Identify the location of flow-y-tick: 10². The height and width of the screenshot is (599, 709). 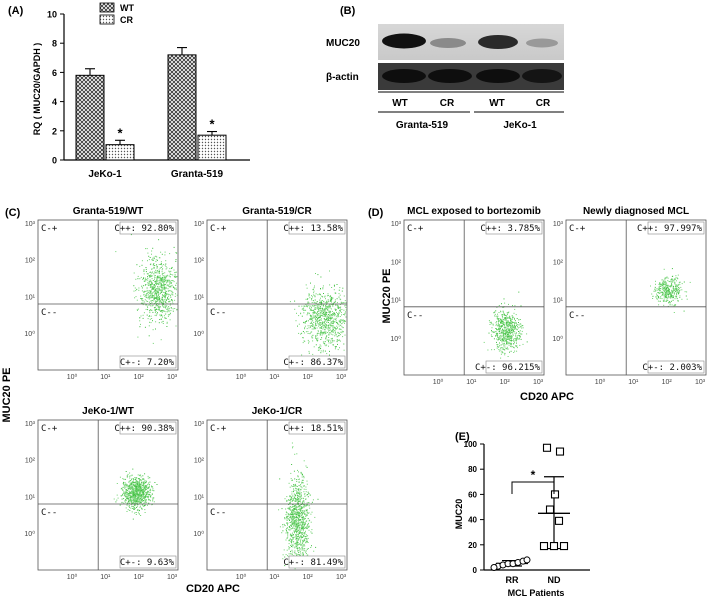
(30, 461).